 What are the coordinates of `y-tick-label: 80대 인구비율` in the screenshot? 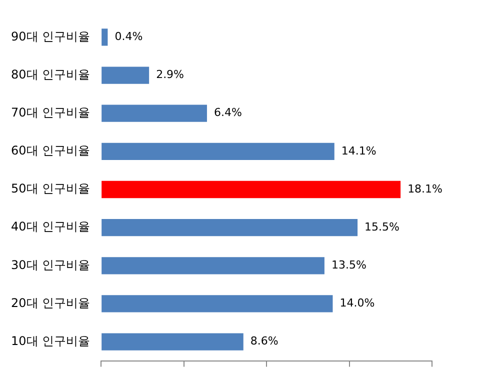 It's located at (50, 74).